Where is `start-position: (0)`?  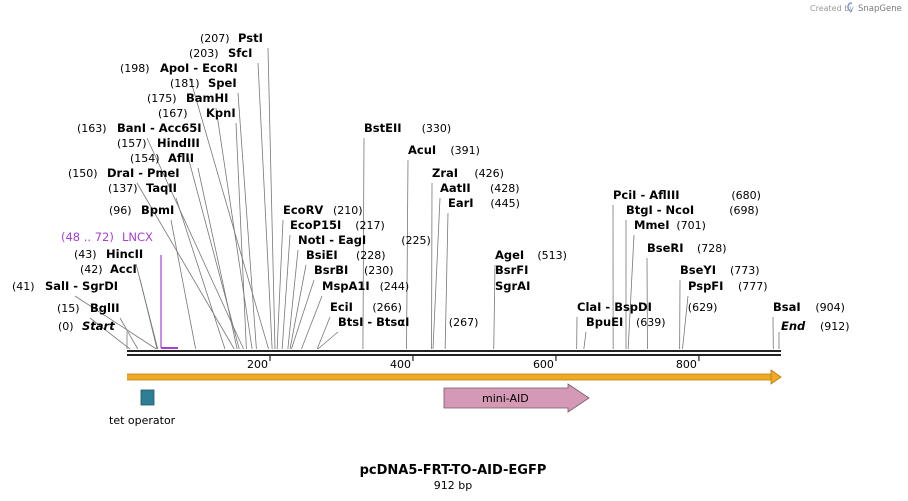 start-position: (0) is located at coordinates (66, 326).